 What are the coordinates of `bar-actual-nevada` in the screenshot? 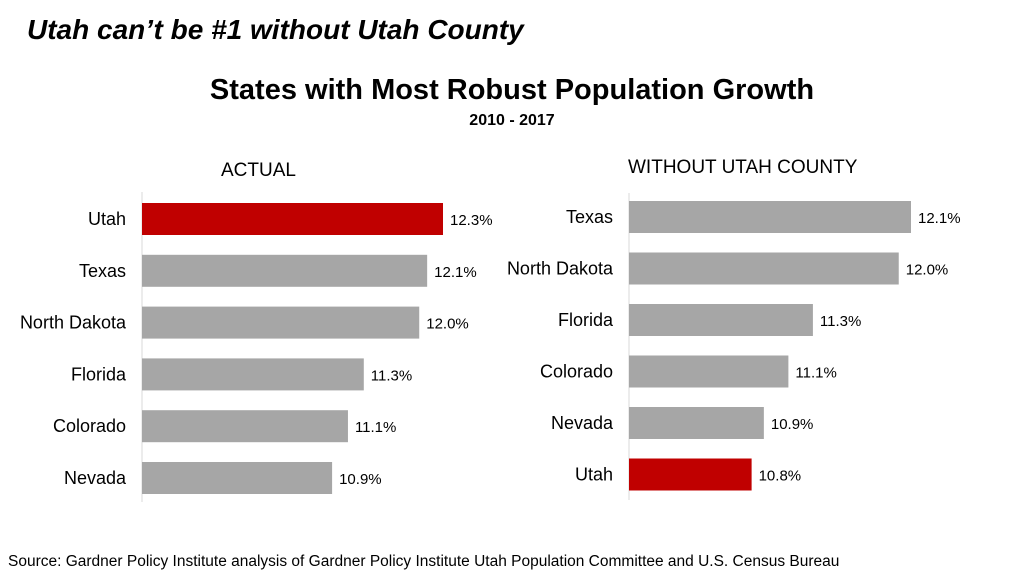 It's located at (237, 478).